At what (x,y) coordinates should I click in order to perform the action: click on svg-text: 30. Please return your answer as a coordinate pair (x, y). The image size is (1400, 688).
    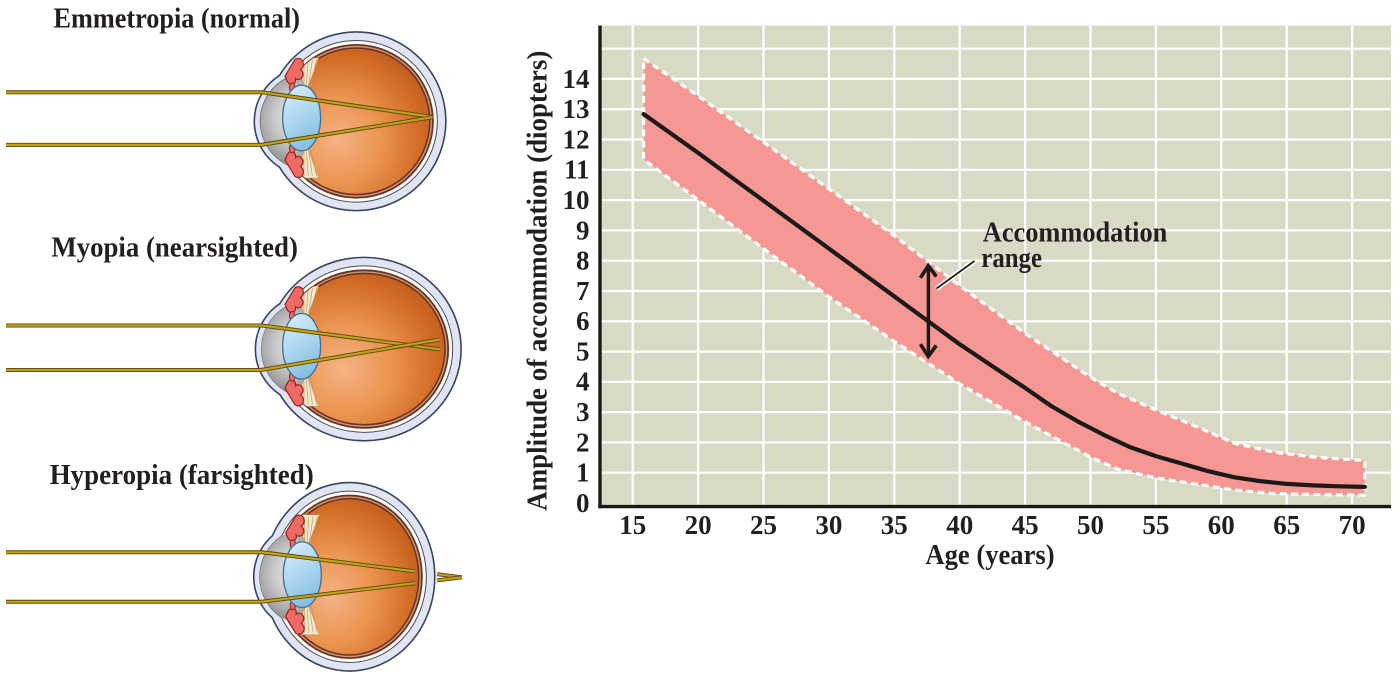
    Looking at the image, I should click on (828, 525).